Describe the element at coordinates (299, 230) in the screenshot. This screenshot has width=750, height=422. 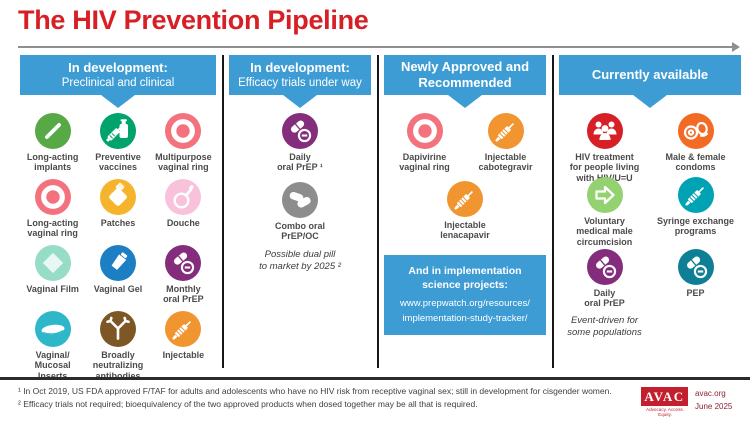
I see `item-label: Combo oral PrEP/OC` at that location.